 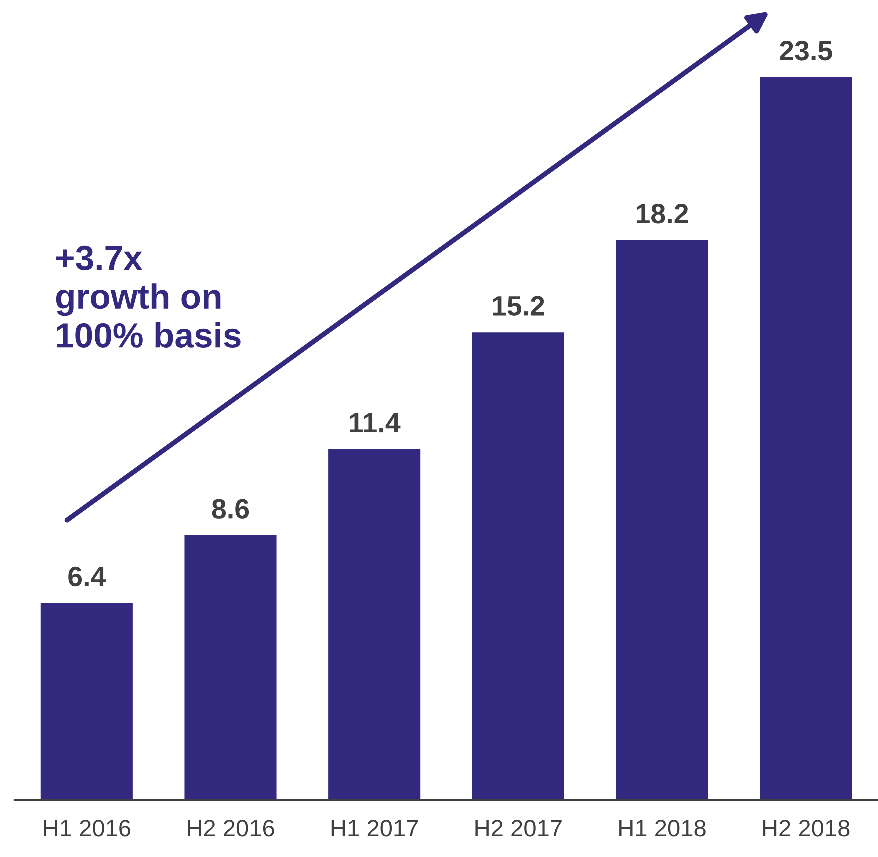 What do you see at coordinates (519, 828) in the screenshot?
I see `x-tick-label: H2 2017` at bounding box center [519, 828].